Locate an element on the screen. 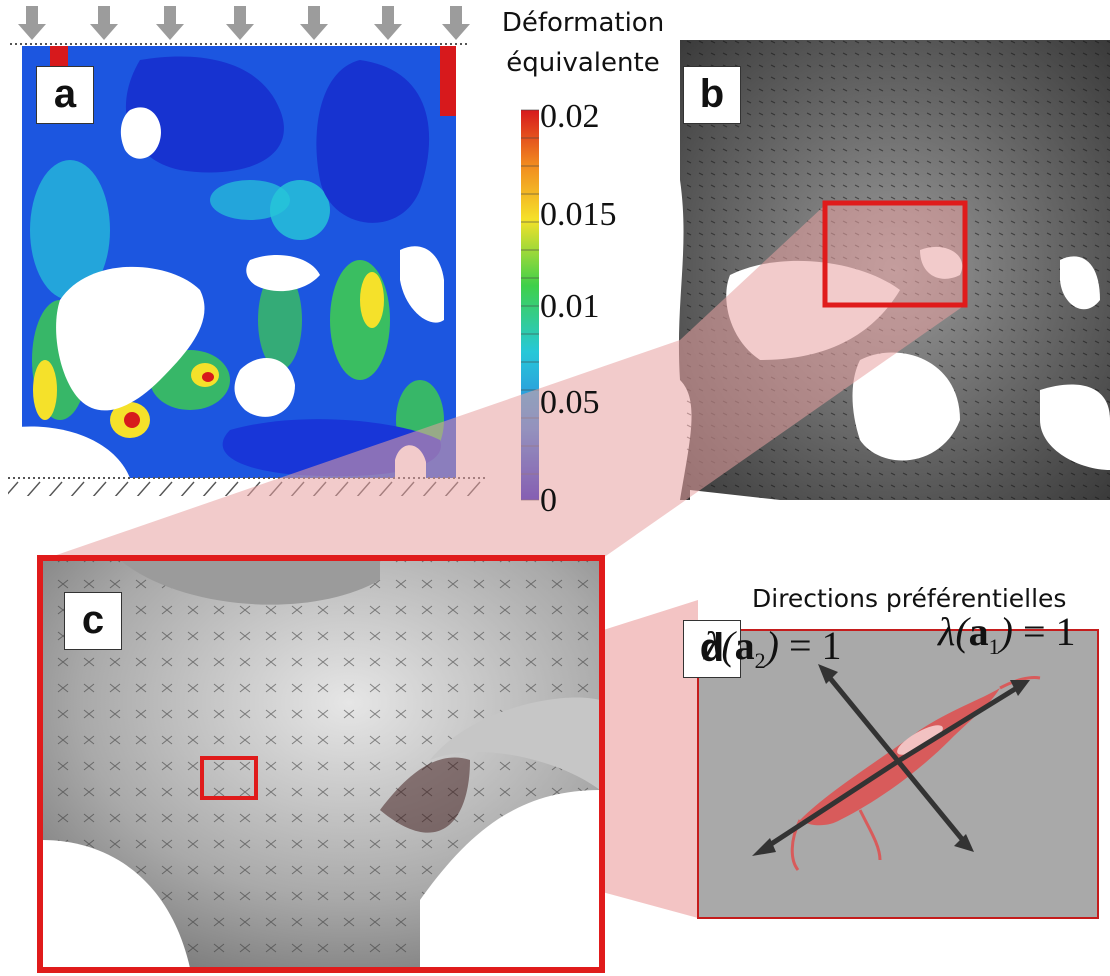  lambda-a1-vec: a is located at coordinates (978, 631).